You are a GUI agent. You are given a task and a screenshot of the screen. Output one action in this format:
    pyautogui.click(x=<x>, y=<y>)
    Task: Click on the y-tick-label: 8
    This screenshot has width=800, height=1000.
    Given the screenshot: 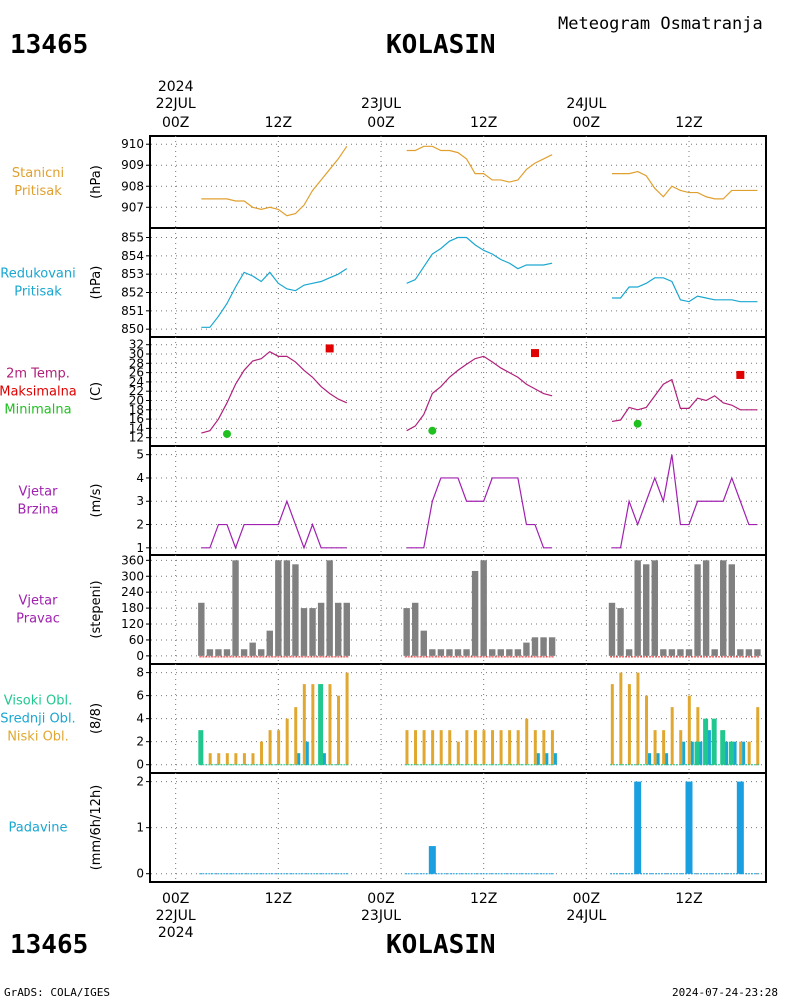 What is the action you would take?
    pyautogui.click(x=140, y=673)
    